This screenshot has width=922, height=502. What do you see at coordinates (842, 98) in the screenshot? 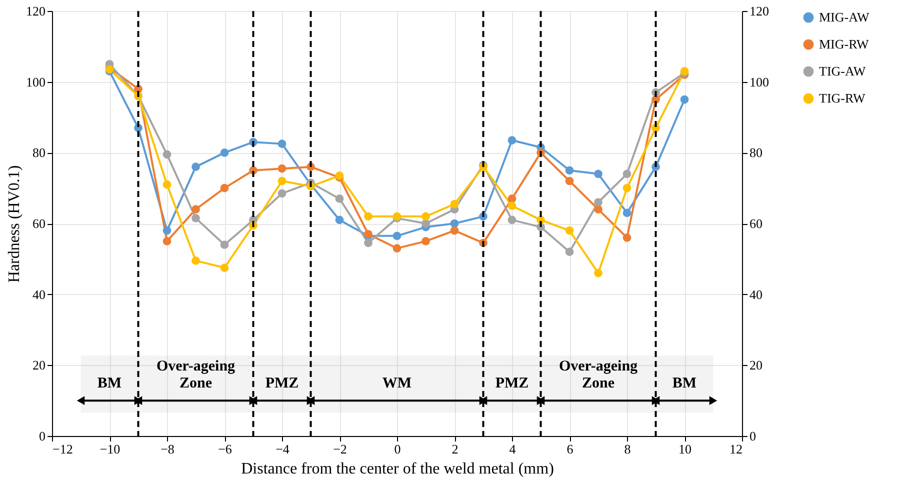
I see `legend-label: TIG-RW` at bounding box center [842, 98].